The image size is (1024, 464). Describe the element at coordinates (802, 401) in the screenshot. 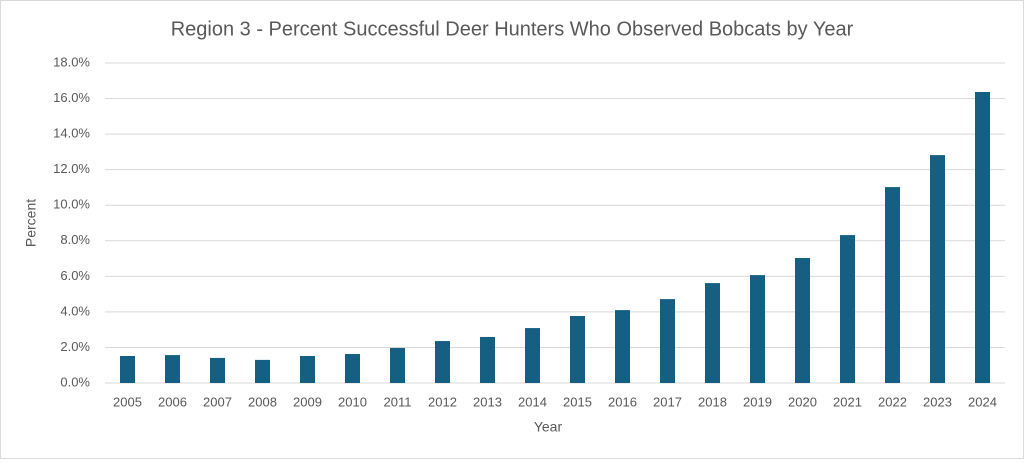

I see `x-tick-label: 2020` at that location.